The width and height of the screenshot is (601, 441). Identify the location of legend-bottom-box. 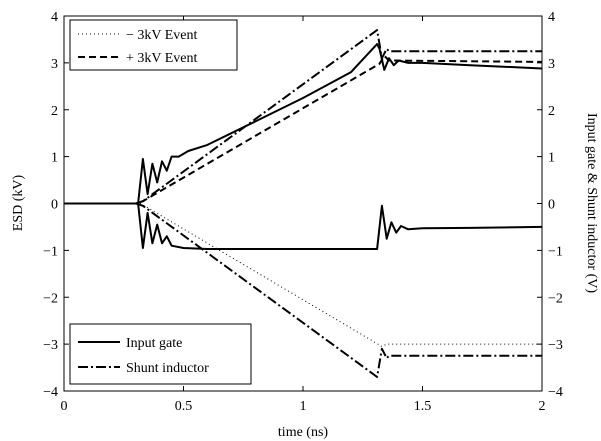
(160, 354).